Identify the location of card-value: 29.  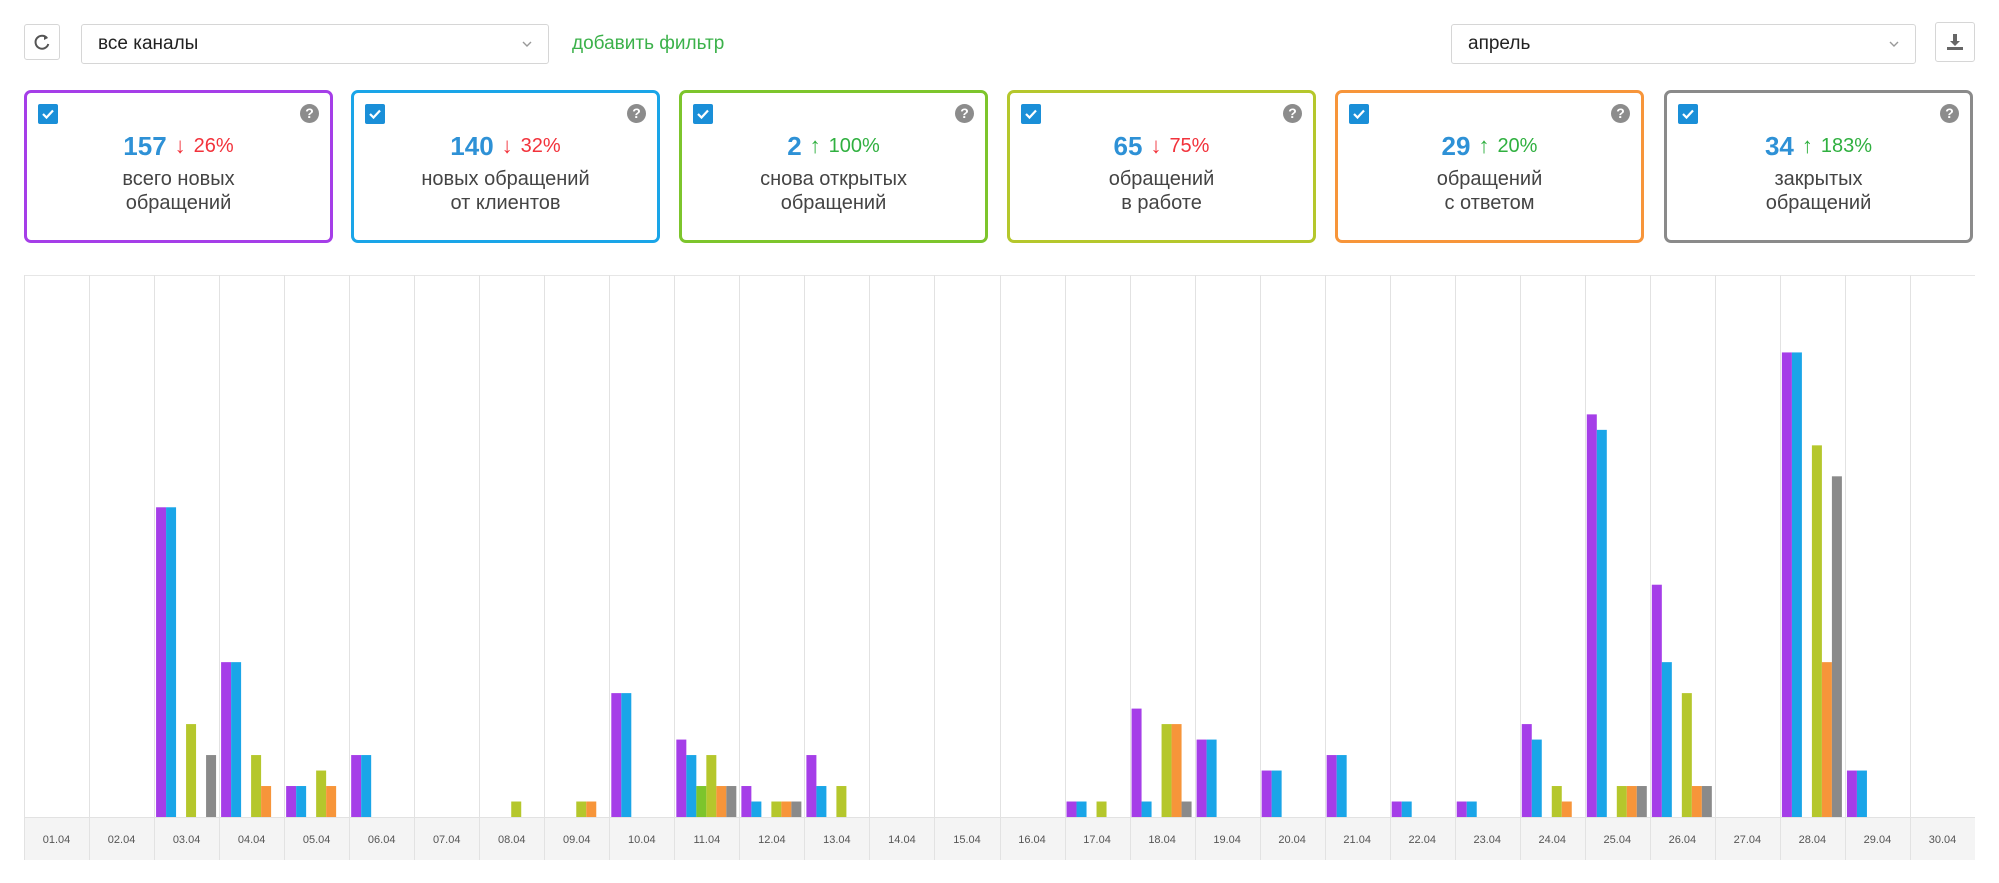
(1456, 145).